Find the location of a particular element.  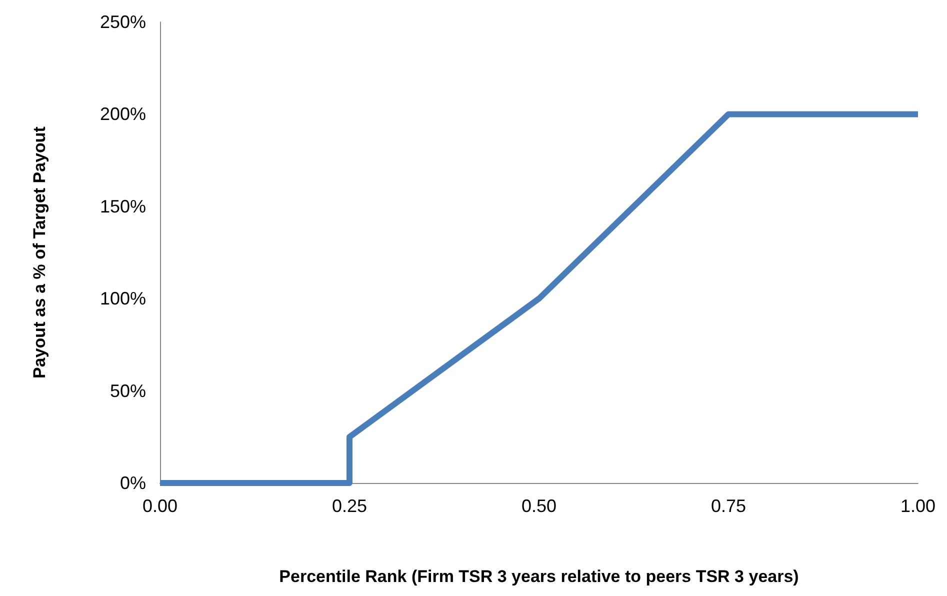

y-tick-label: 100% is located at coordinates (123, 298).